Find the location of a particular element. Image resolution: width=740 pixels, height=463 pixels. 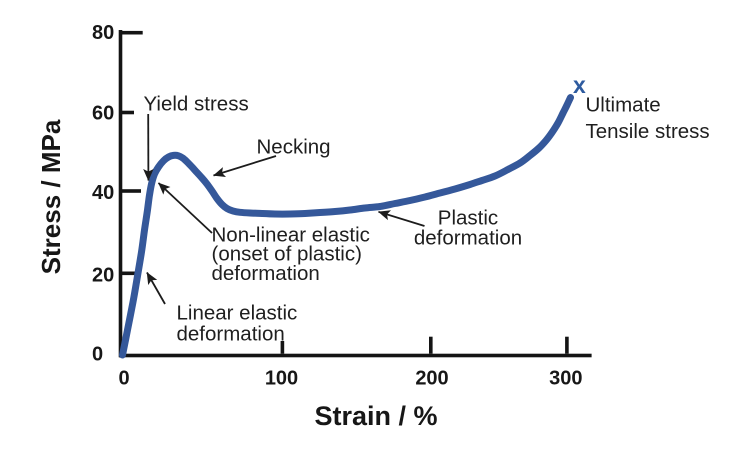

svg-text: Tensile stress is located at coordinates (648, 131).